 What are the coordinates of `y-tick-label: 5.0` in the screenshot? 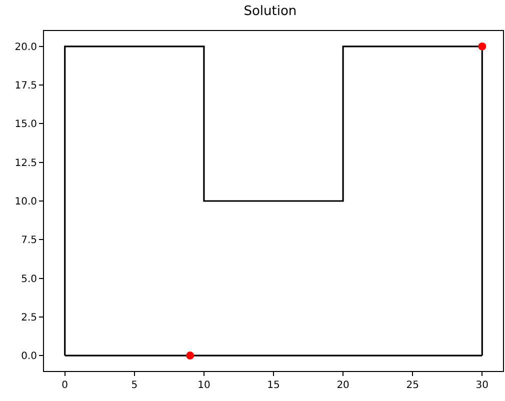 It's located at (29, 279).